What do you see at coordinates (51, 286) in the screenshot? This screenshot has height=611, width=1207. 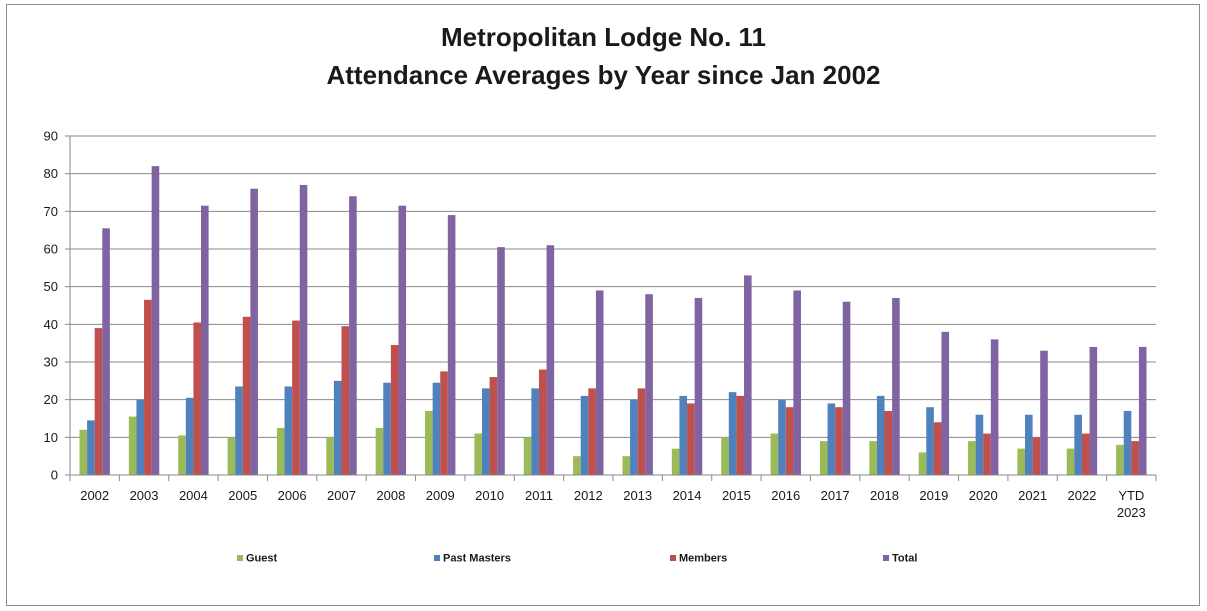 I see `y-tick-label: 50` at bounding box center [51, 286].